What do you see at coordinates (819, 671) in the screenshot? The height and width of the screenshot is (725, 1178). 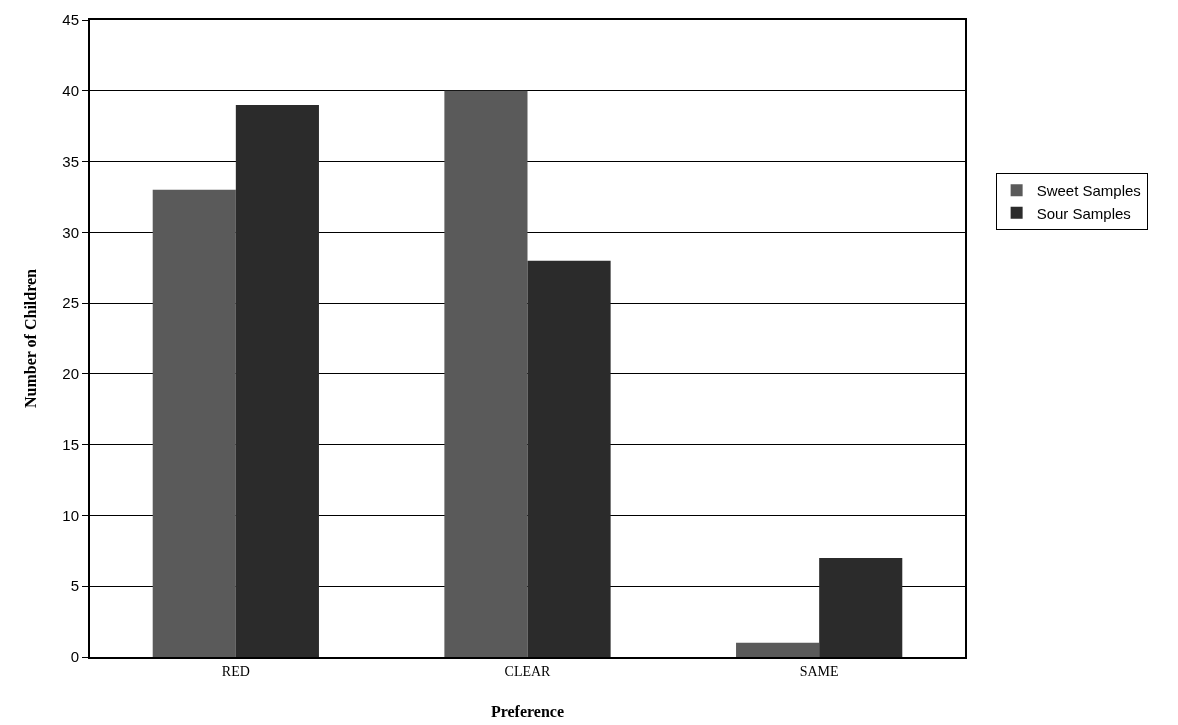 I see `x-tick-label: SAME` at bounding box center [819, 671].